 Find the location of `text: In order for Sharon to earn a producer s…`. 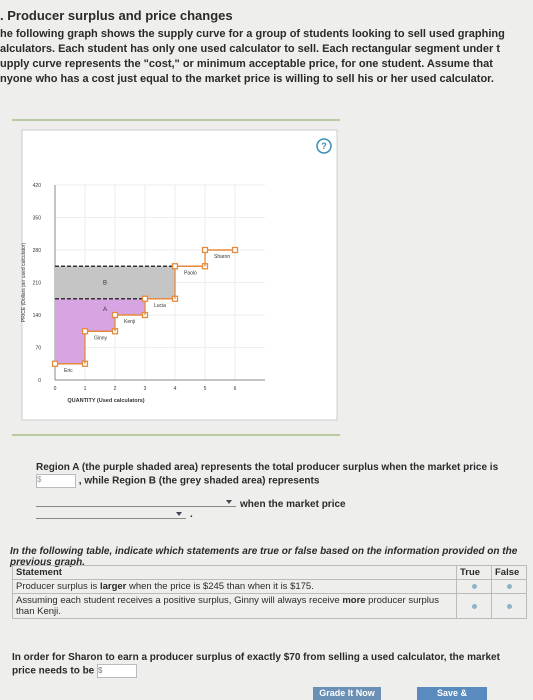

text: In order for Sharon to earn a producer s… is located at coordinates (256, 664).